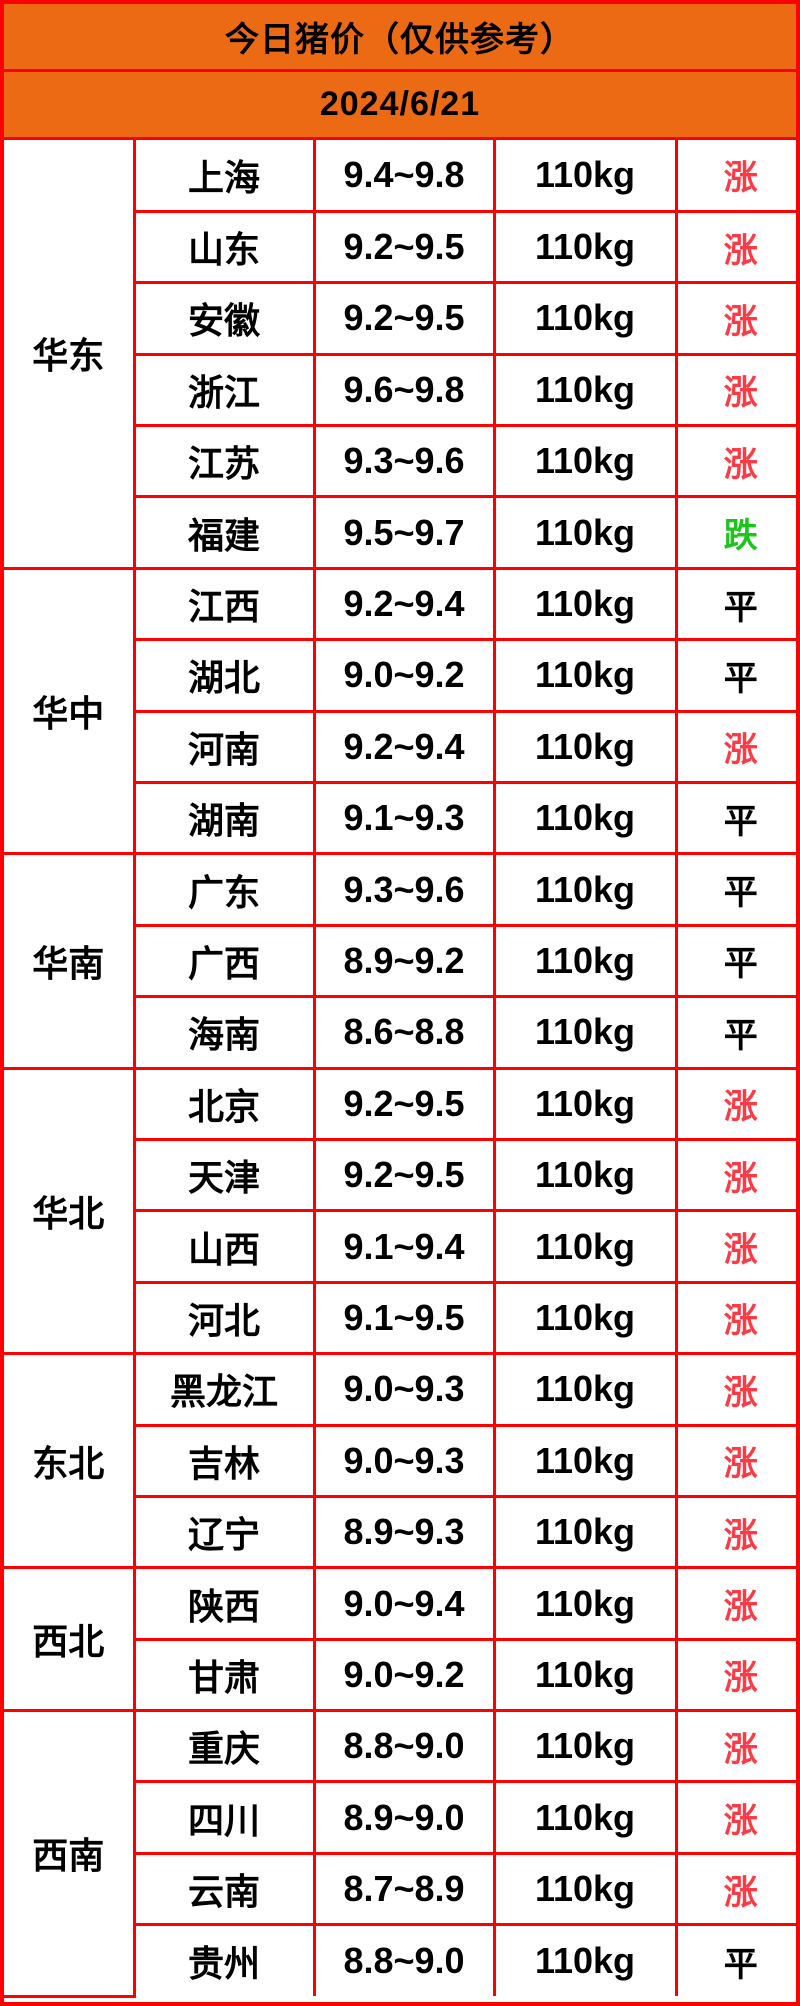 This screenshot has height=2006, width=800. What do you see at coordinates (400, 390) in the screenshot?
I see `table-row: 浙江 9.6~9.8 110kg 涨` at bounding box center [400, 390].